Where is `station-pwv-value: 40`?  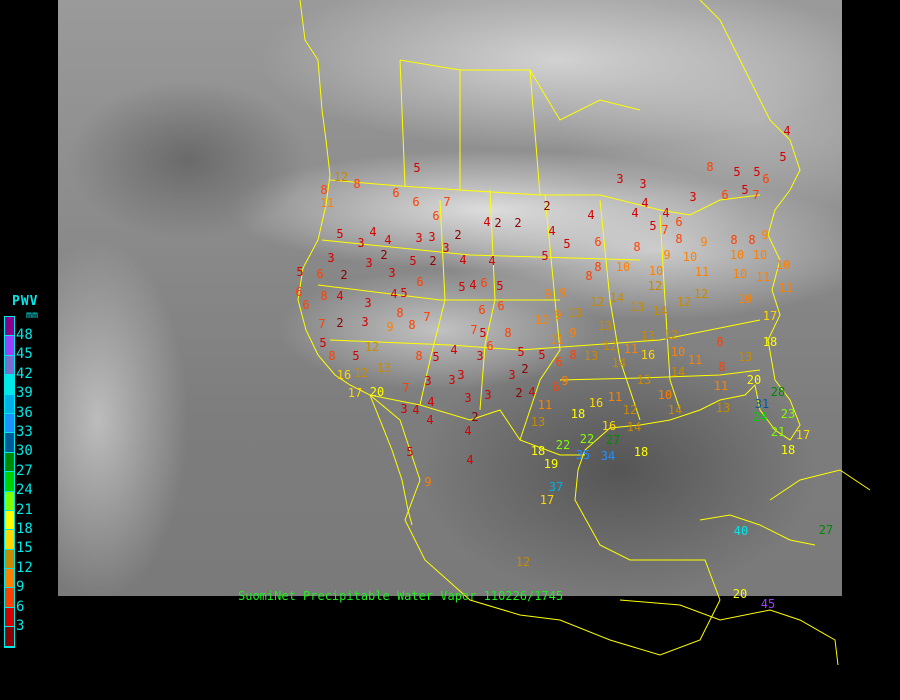
station-pwv-value: 40 is located at coordinates (741, 531).